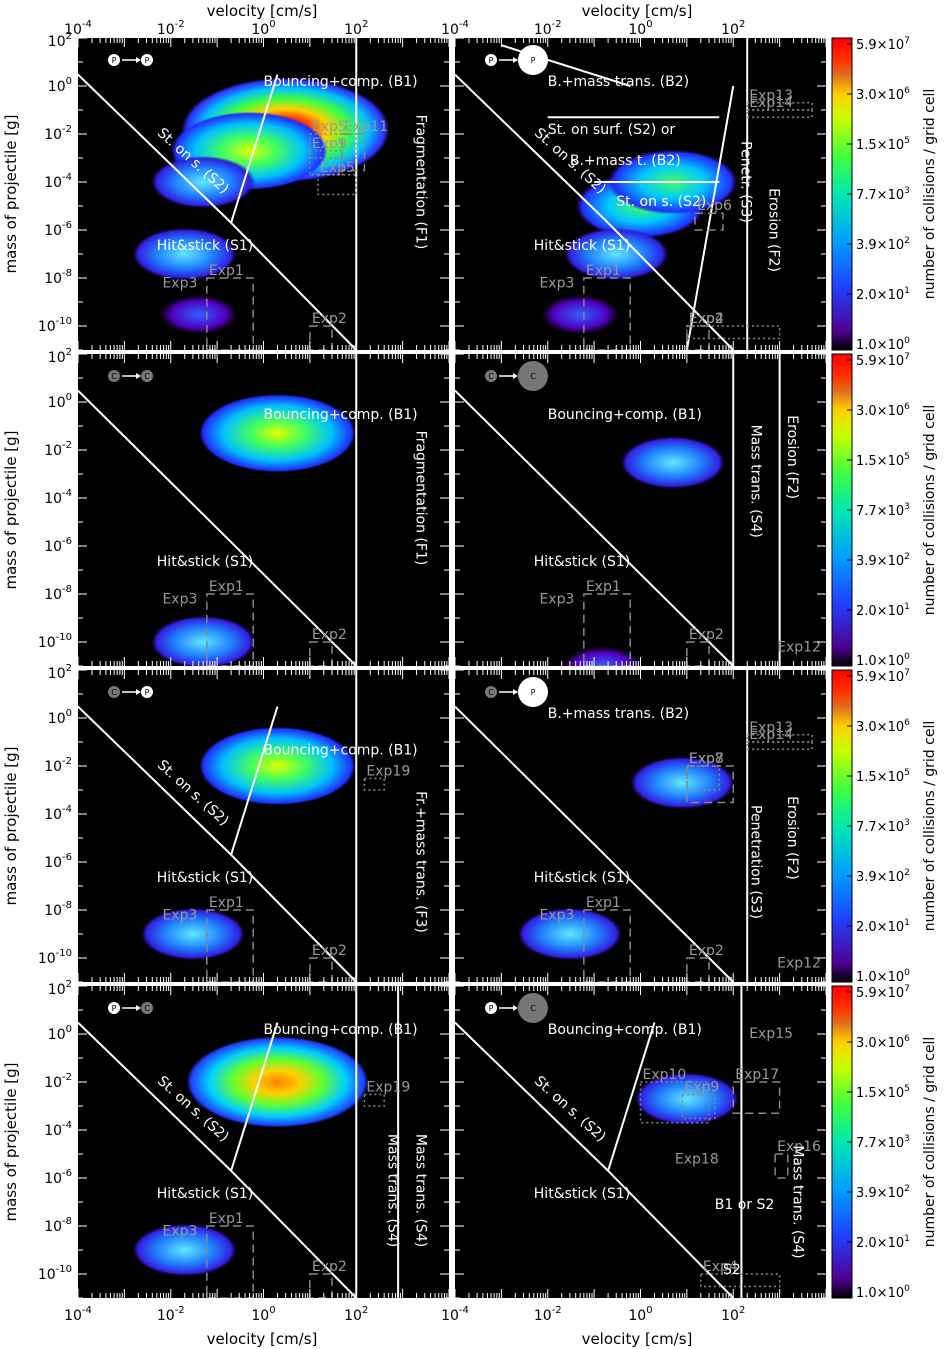 The width and height of the screenshot is (944, 1349). What do you see at coordinates (883, 1292) in the screenshot?
I see `colorbar-tick-label: 1.0×100` at bounding box center [883, 1292].